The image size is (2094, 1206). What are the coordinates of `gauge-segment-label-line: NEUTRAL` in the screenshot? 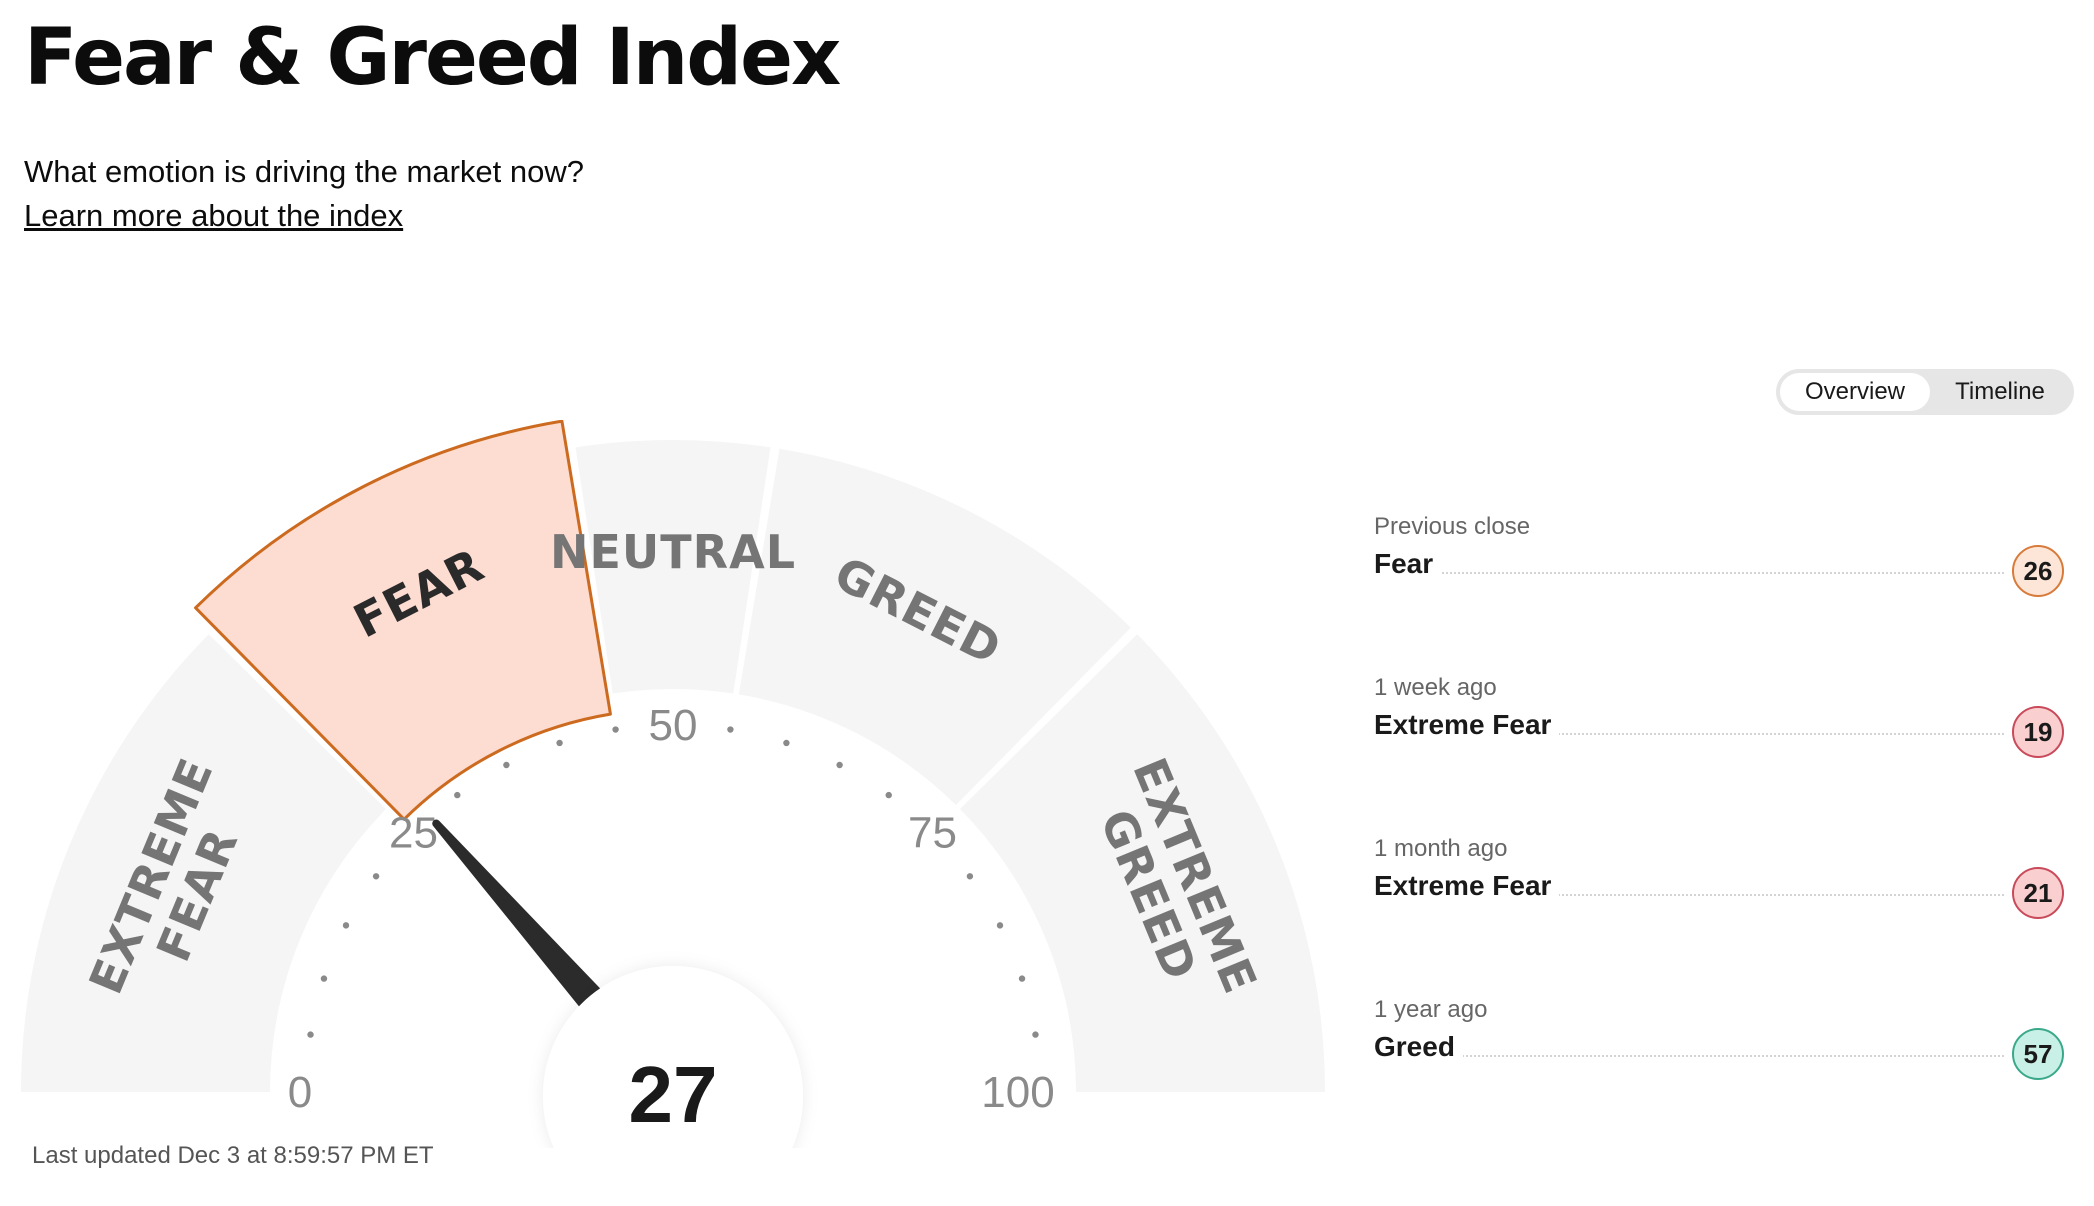 It's located at (673, 552).